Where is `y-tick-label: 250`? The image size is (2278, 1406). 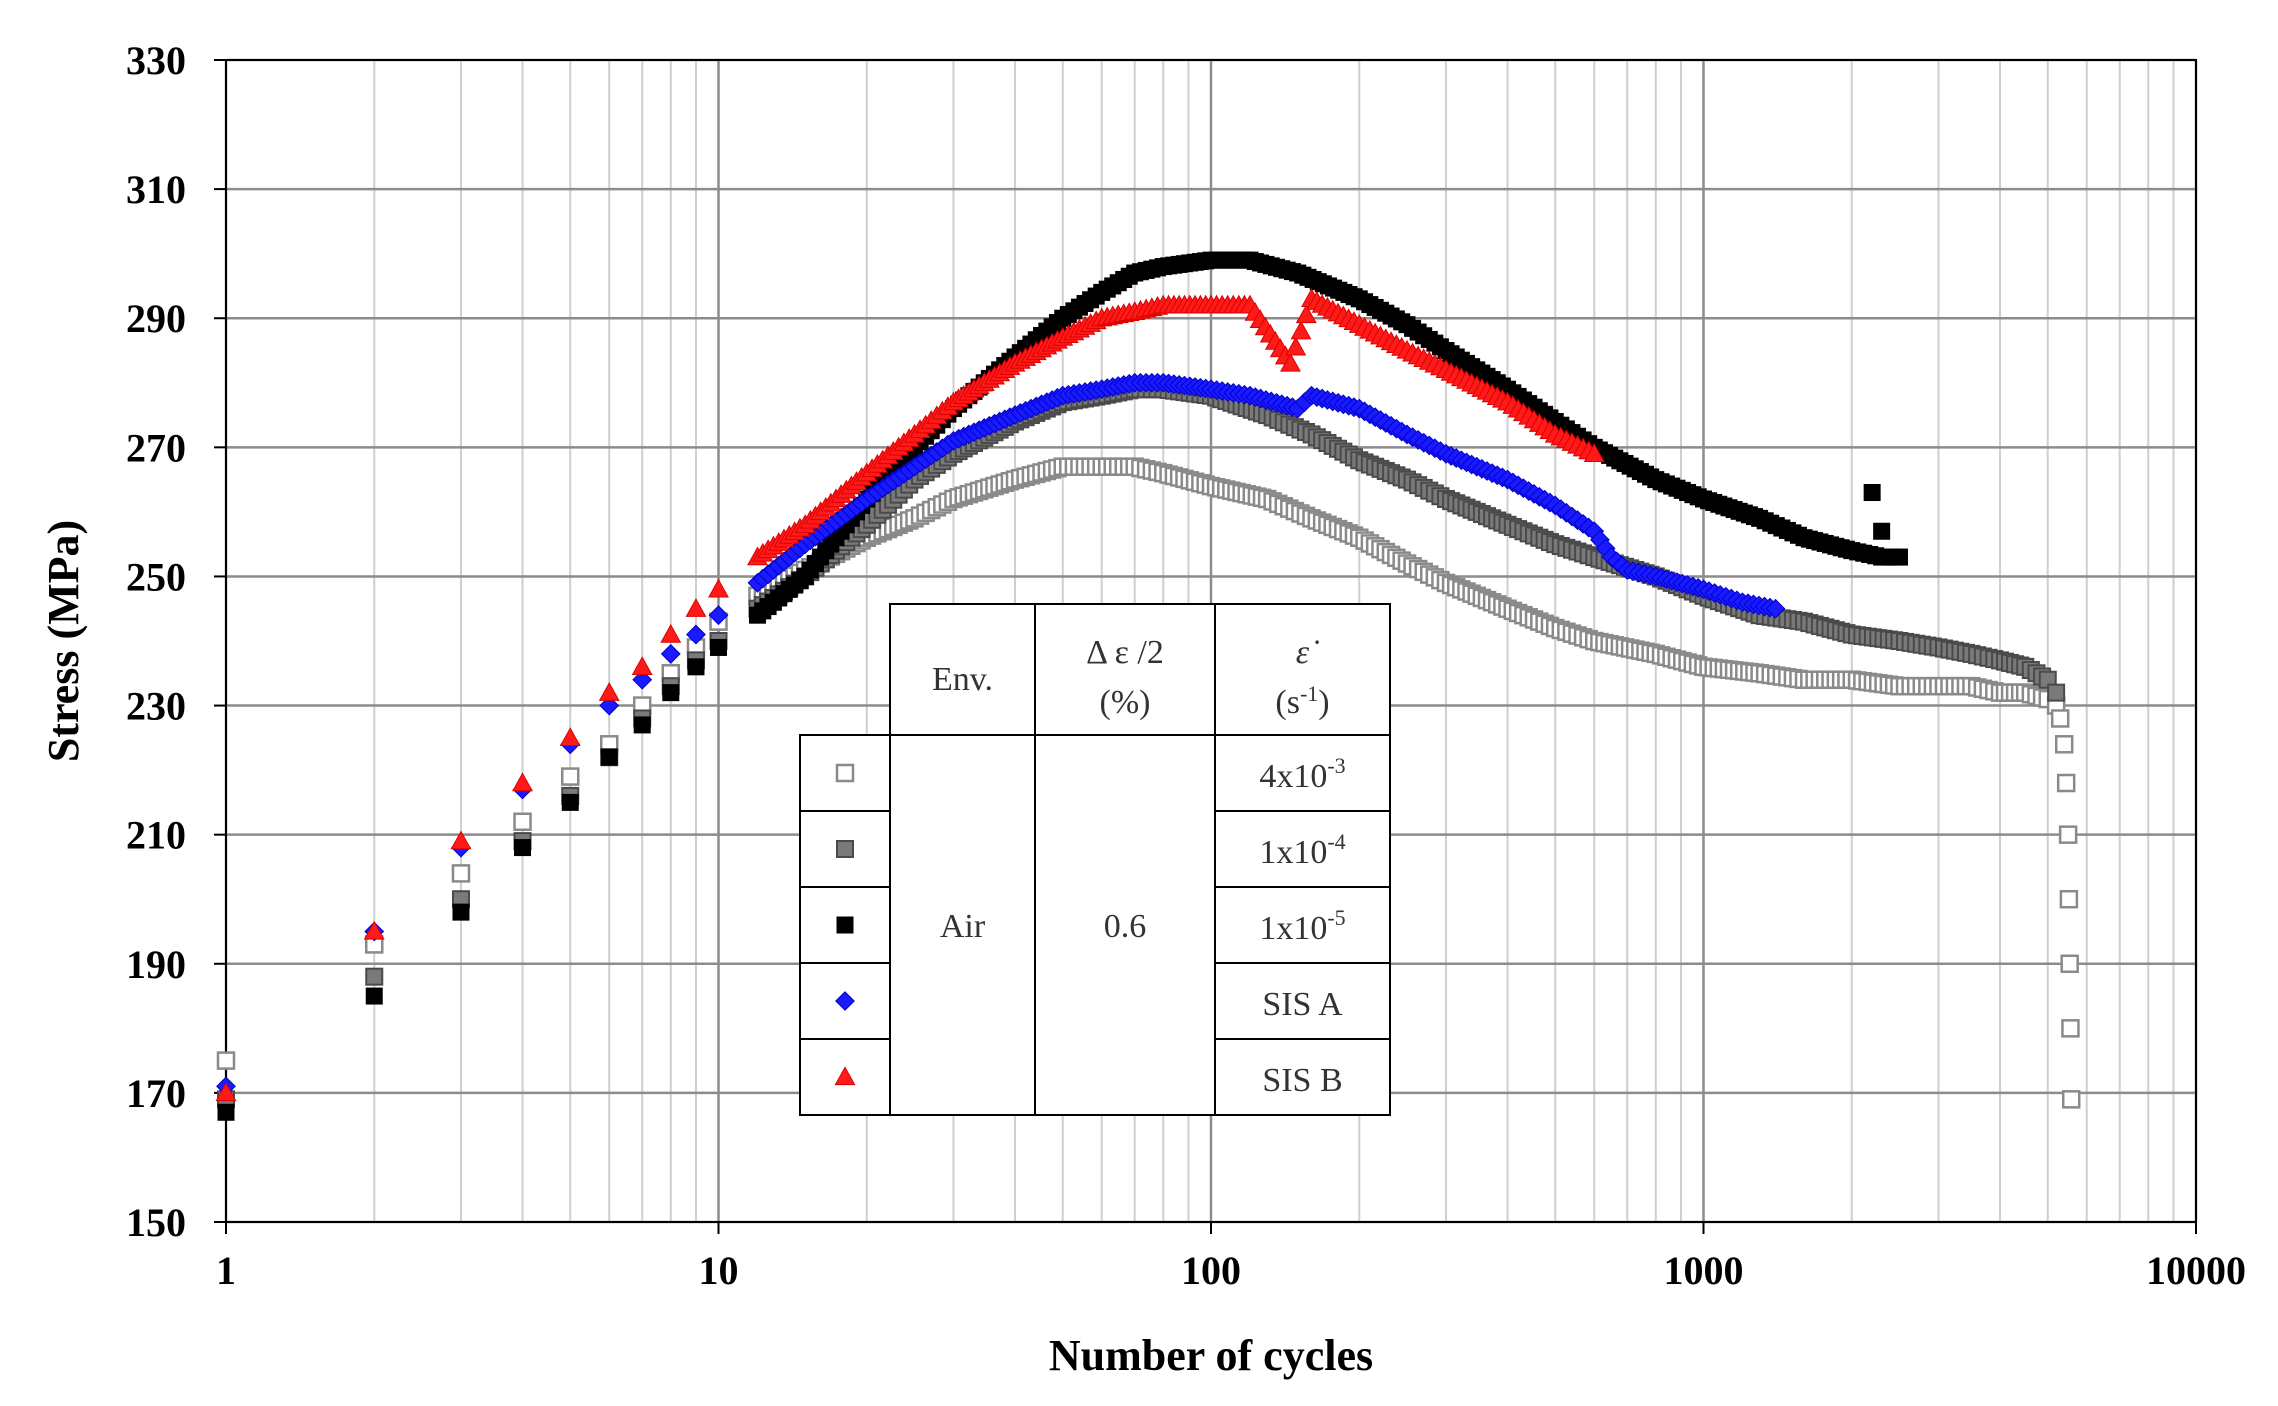
y-tick-label: 250 is located at coordinates (156, 576).